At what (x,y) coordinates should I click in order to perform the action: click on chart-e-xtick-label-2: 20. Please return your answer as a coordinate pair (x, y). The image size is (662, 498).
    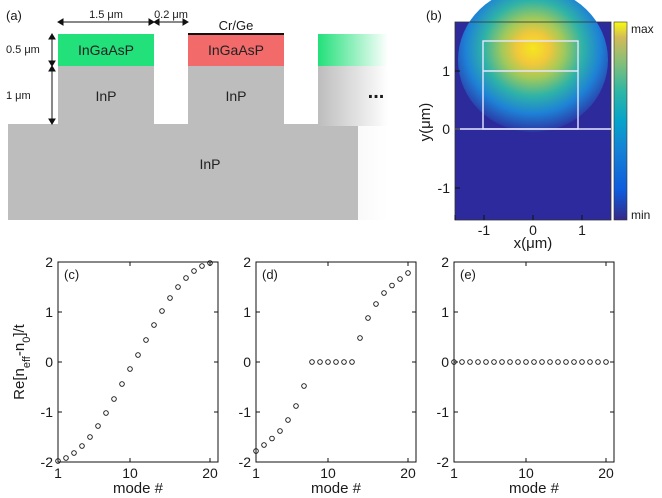
    Looking at the image, I should click on (606, 473).